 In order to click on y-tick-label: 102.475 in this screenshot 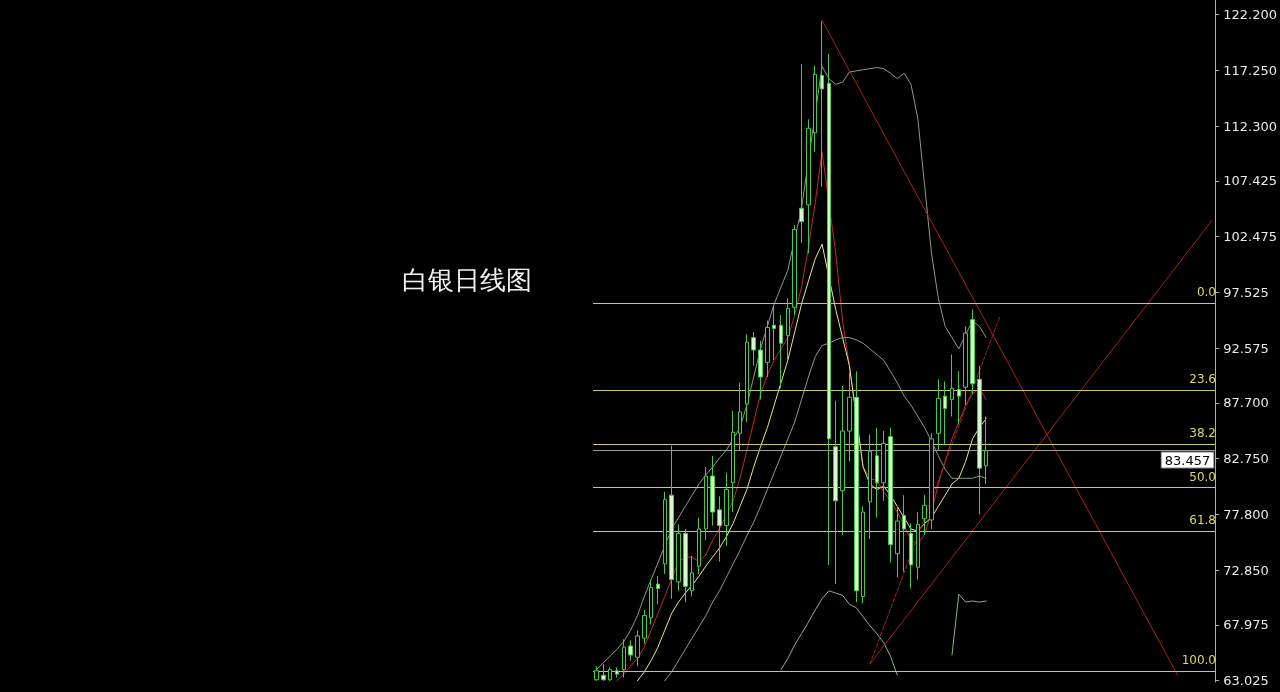, I will do `click(1250, 237)`.